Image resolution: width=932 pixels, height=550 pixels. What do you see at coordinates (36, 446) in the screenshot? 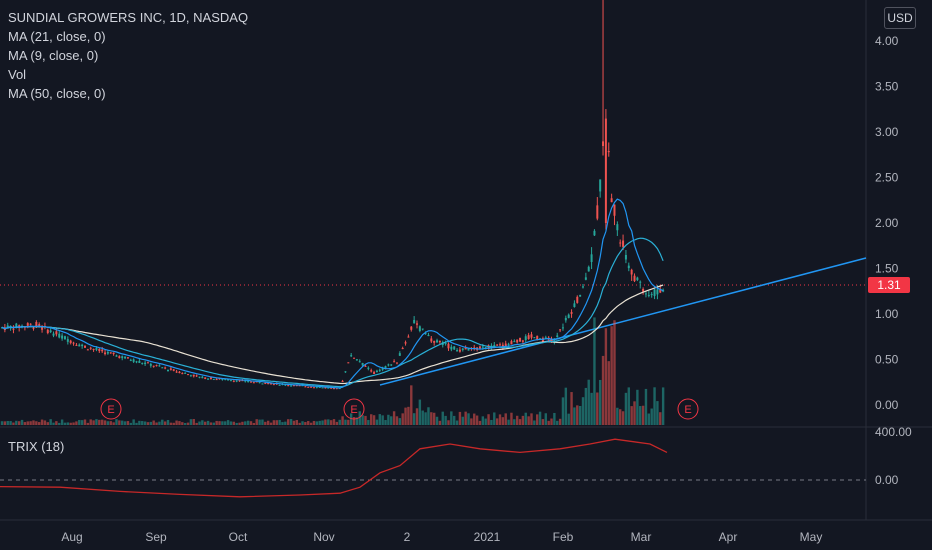
I see `trix-legend: TRIX (18)` at bounding box center [36, 446].